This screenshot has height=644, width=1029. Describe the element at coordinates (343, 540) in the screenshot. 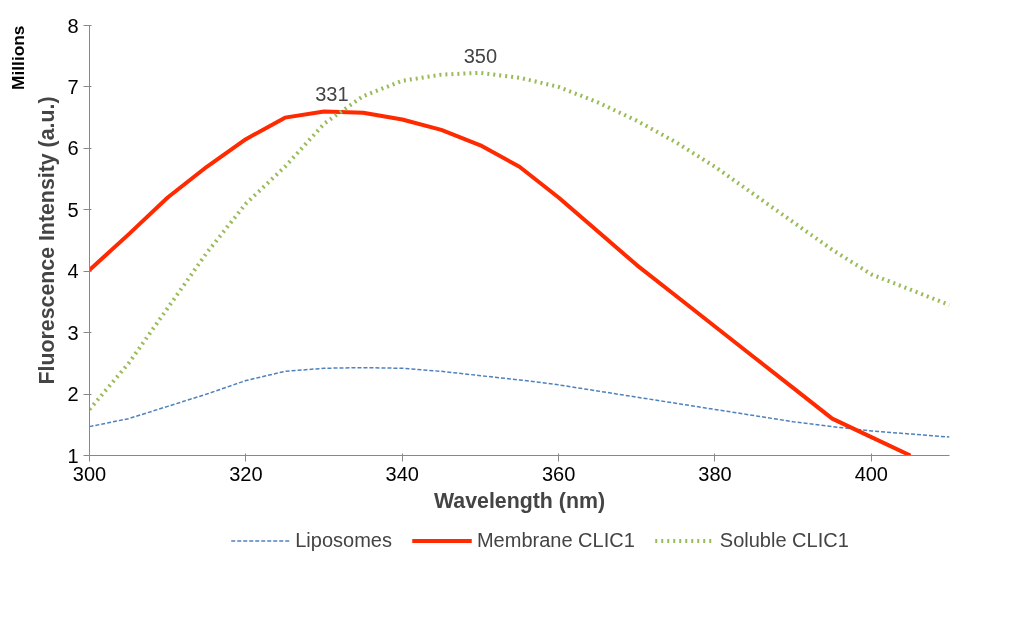

I see `legend-label: Liposomes` at that location.